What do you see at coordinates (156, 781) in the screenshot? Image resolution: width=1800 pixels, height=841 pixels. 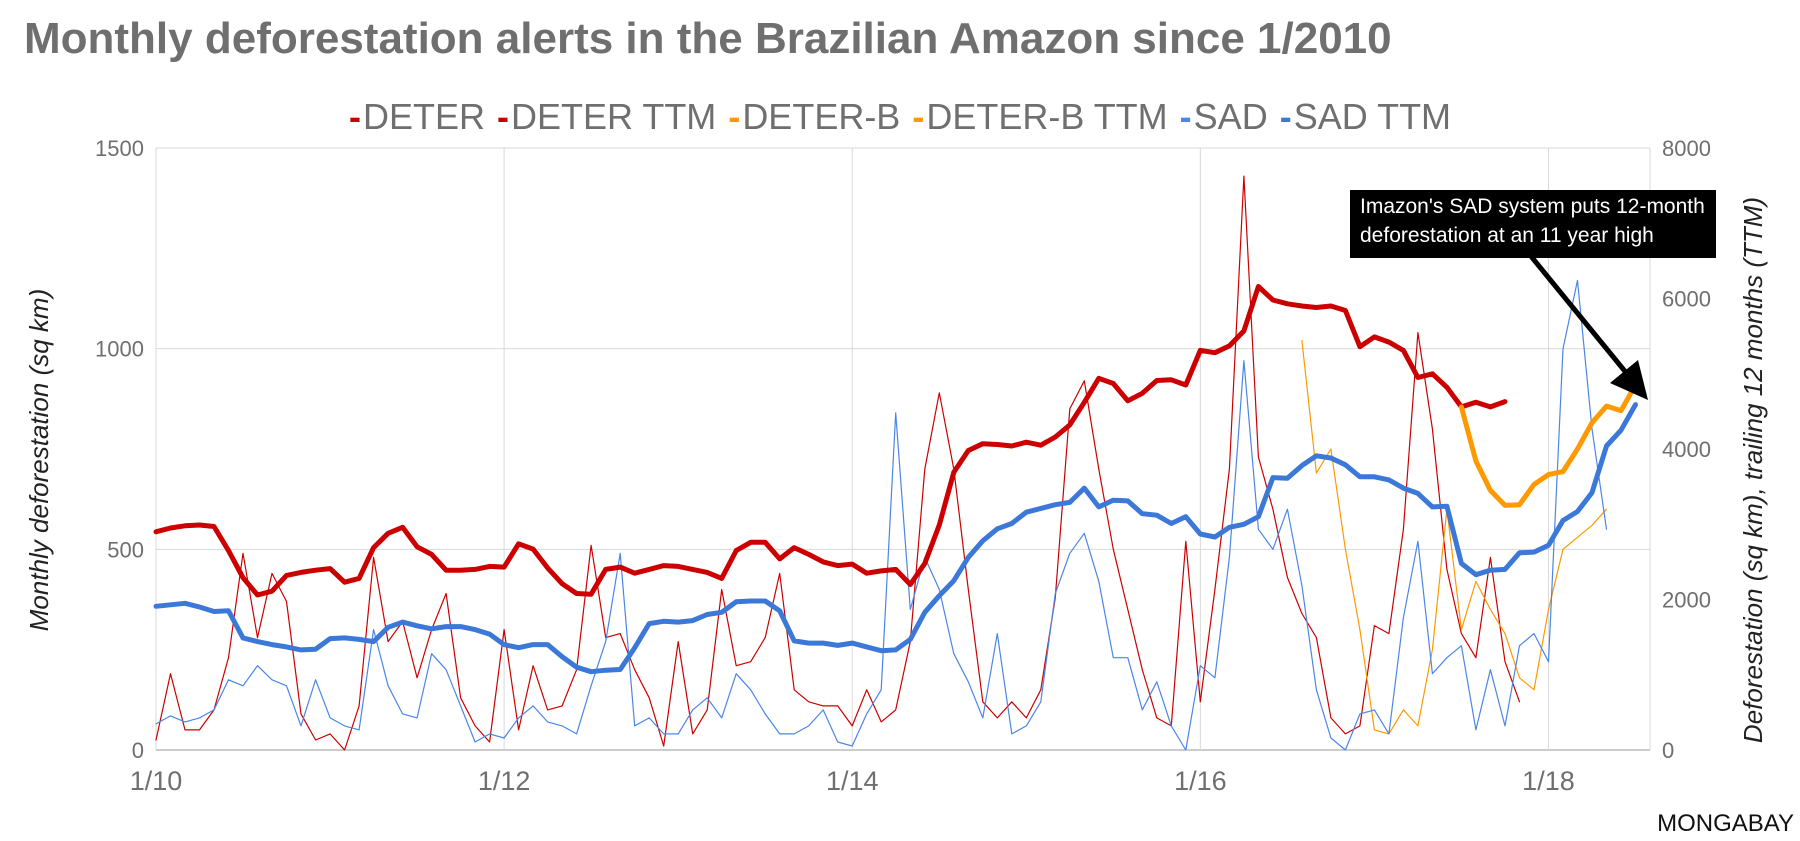 I see `x-tick: 1/10` at bounding box center [156, 781].